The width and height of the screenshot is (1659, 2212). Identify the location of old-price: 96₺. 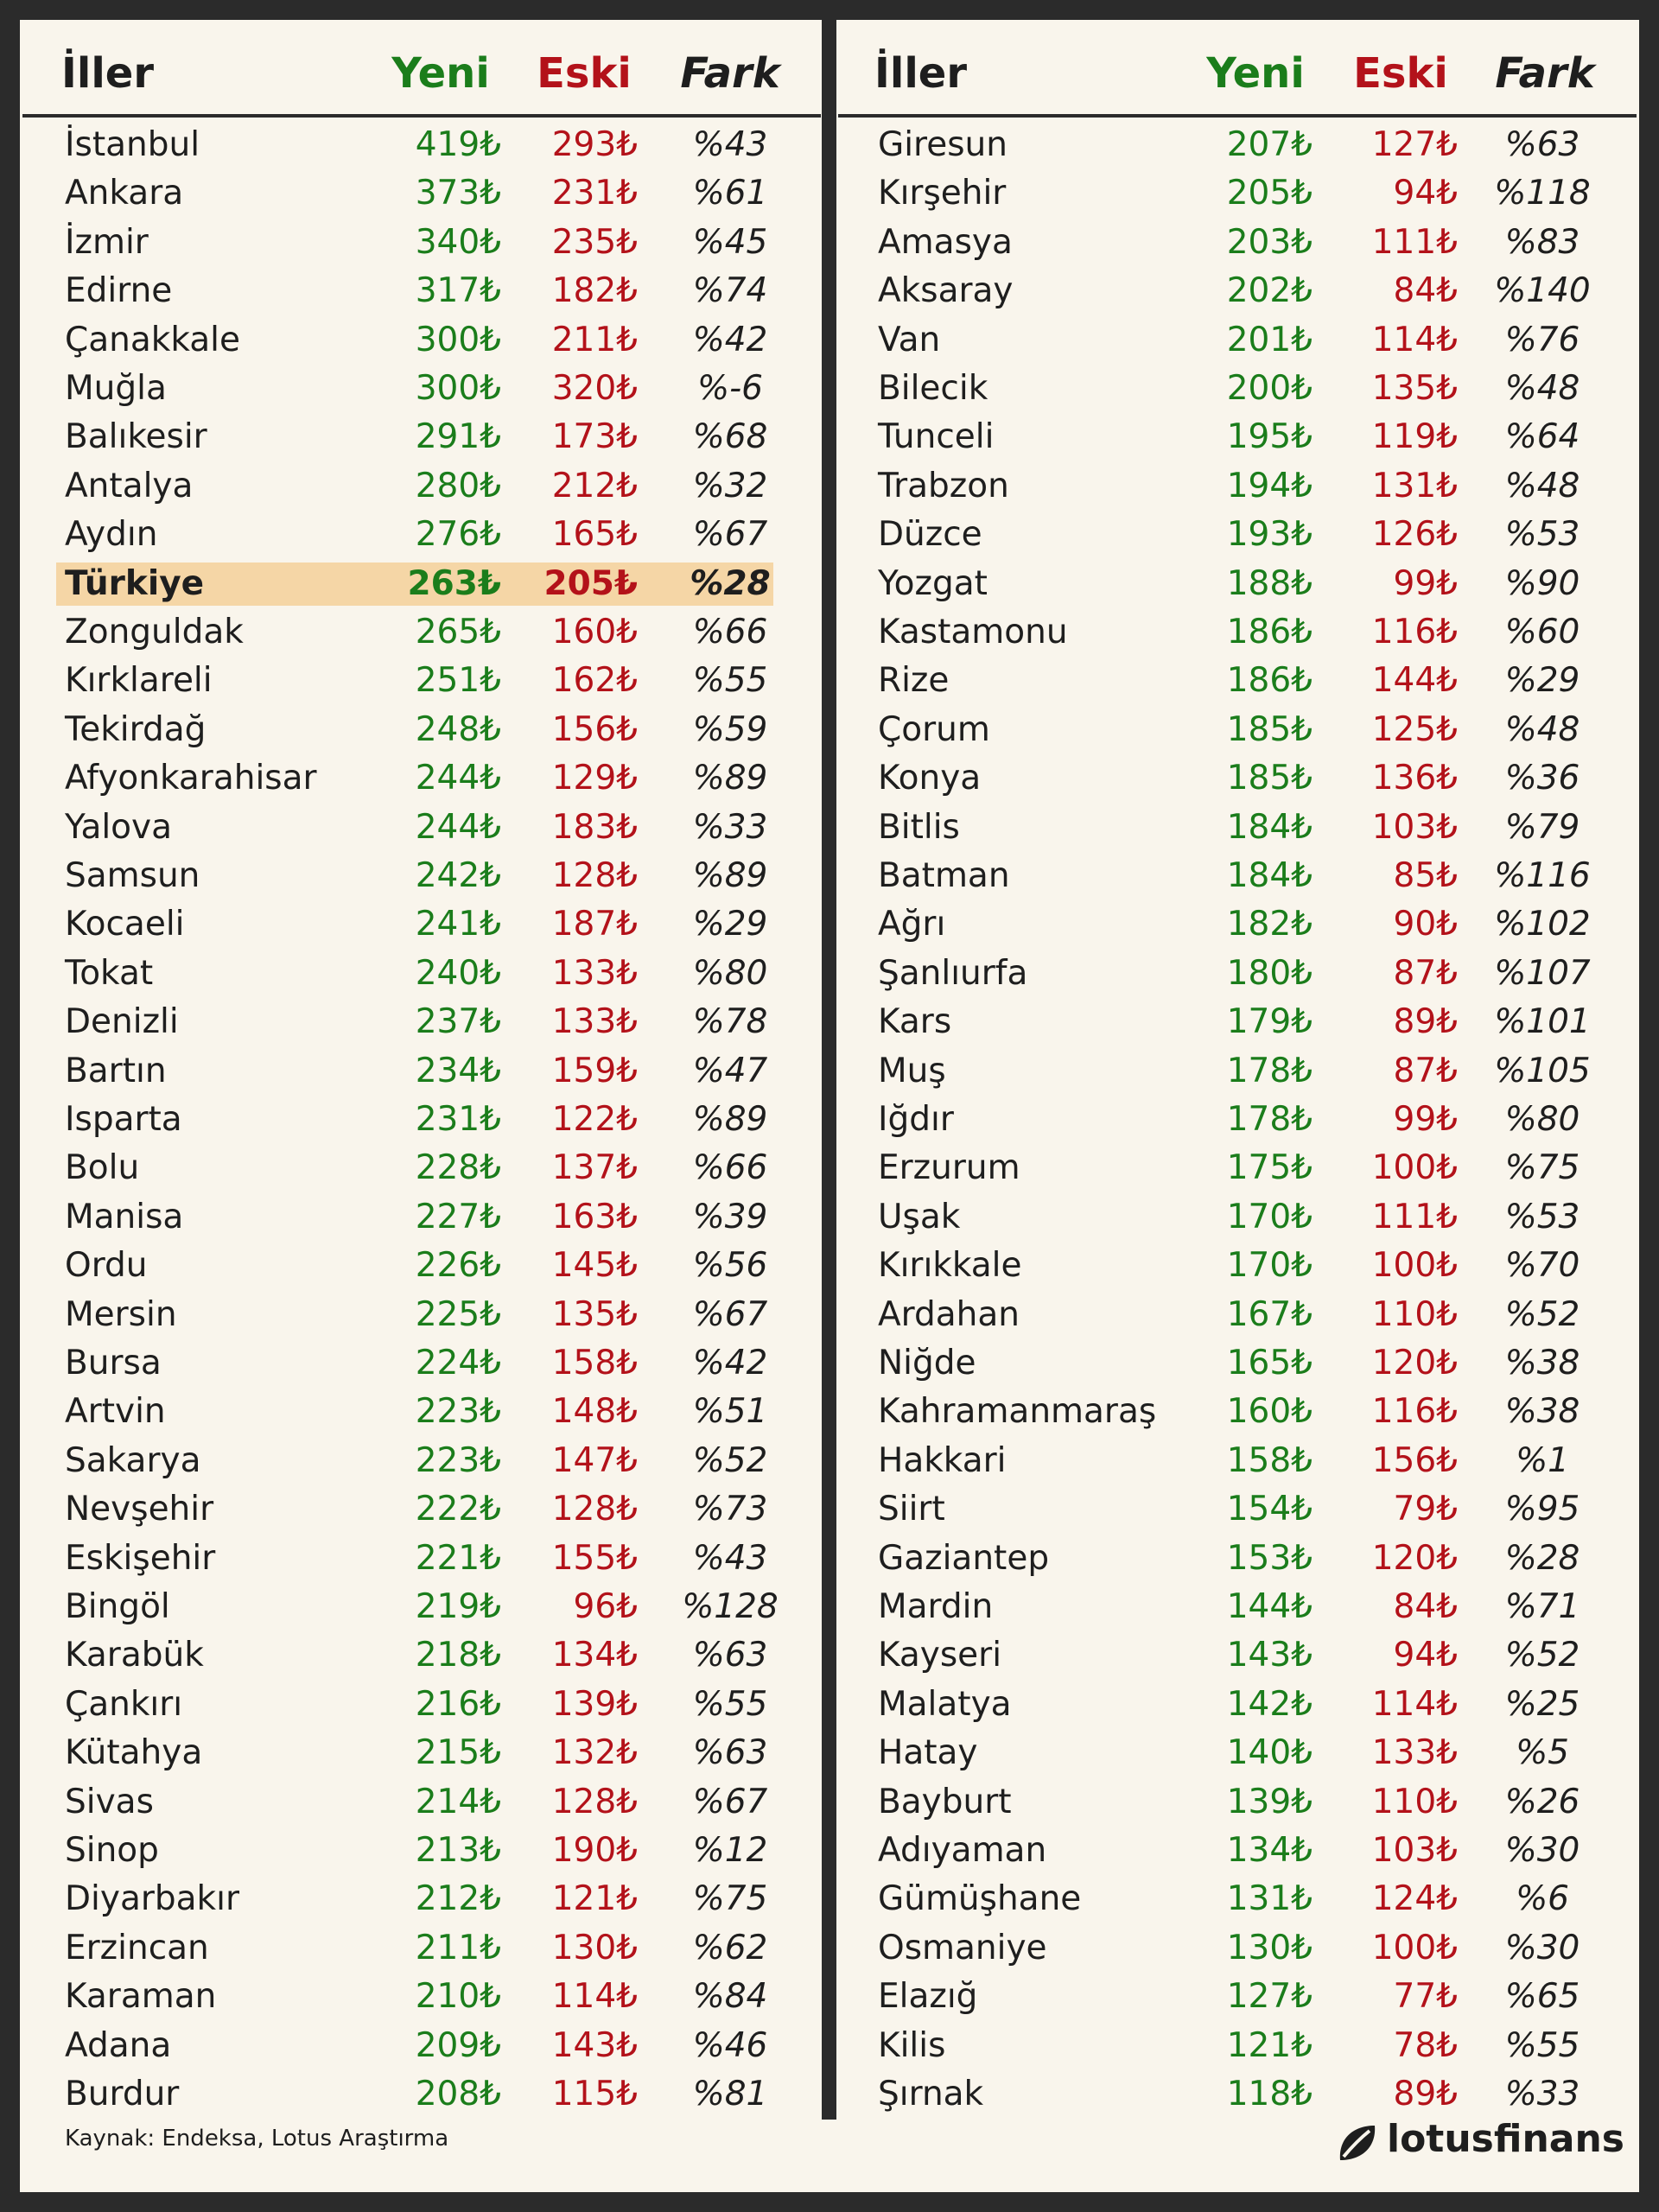
(605, 1606).